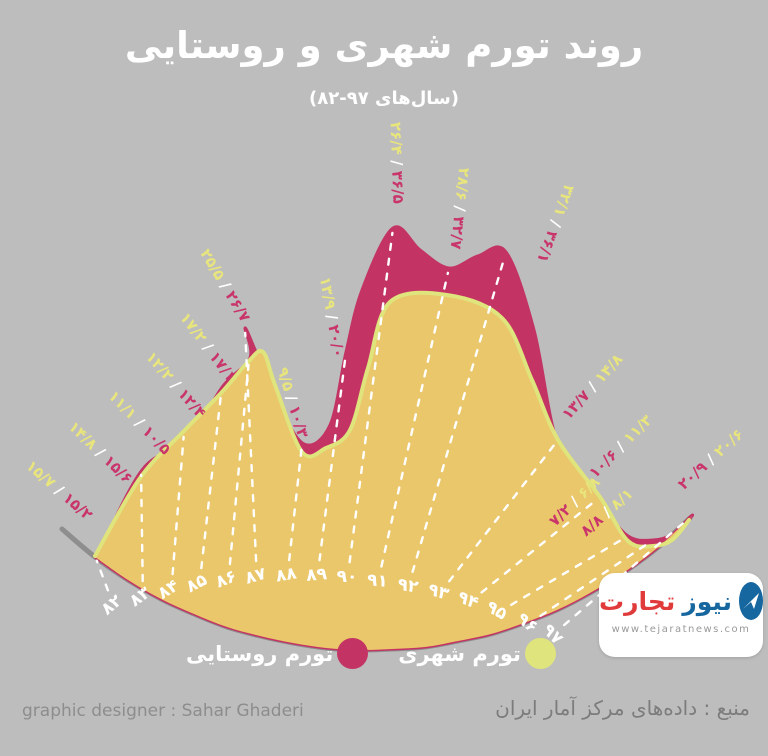 This screenshot has width=768, height=756. I want to click on value-label-۹۲: ۳۲/۱ / ۳۶/۱, so click(555, 223).